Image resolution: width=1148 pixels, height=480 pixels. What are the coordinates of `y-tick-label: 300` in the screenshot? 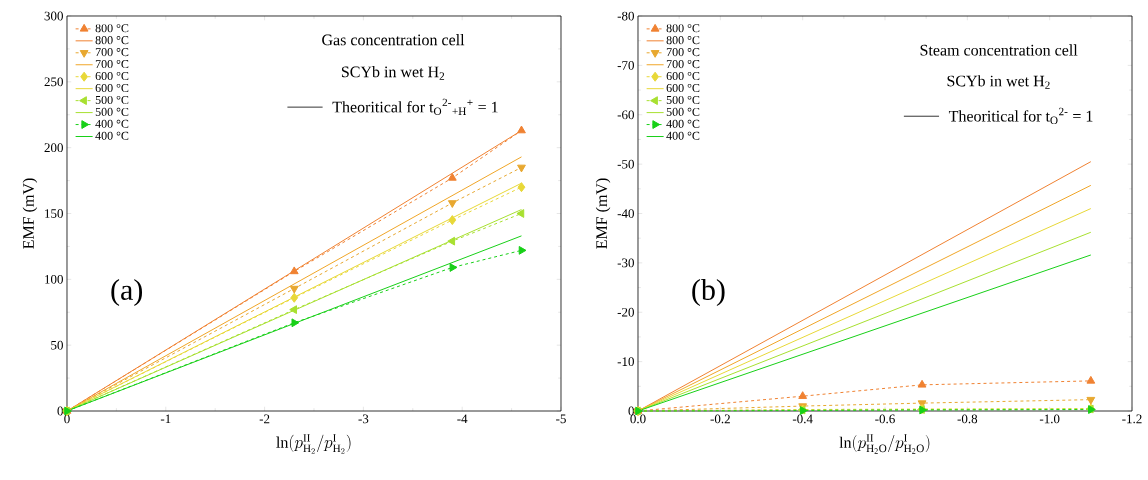 It's located at (53, 16).